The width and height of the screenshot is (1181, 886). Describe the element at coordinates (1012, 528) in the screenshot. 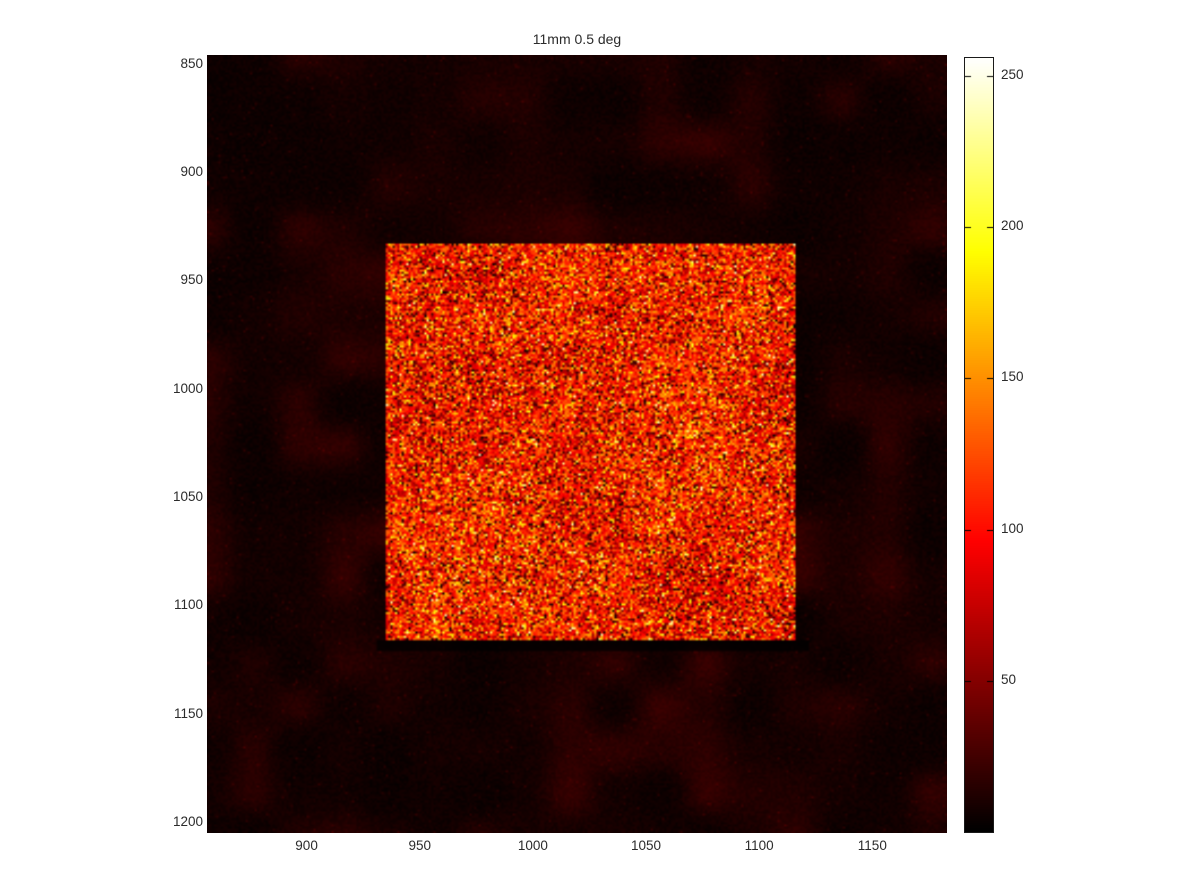

I see `colorbar-tick-label: 100` at that location.